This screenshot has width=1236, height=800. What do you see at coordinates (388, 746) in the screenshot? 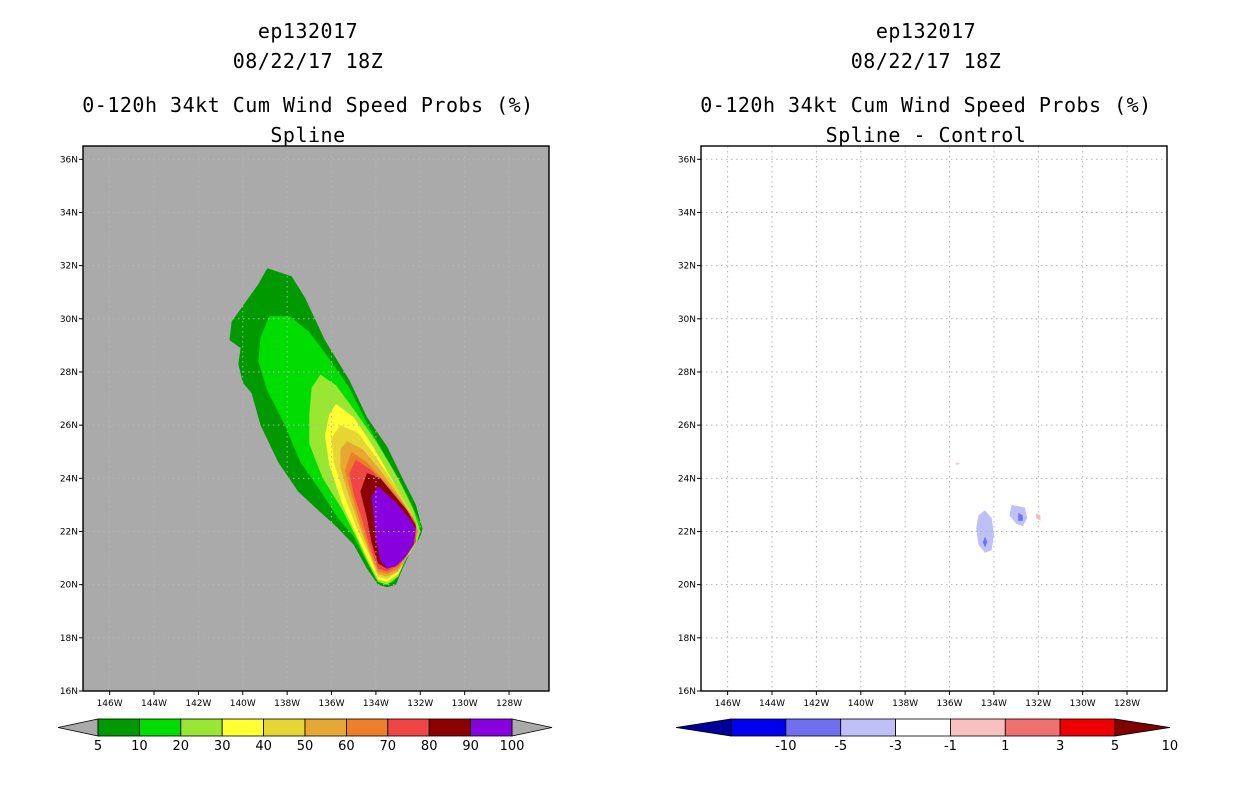
I see `left-colorbar-label: 70` at bounding box center [388, 746].